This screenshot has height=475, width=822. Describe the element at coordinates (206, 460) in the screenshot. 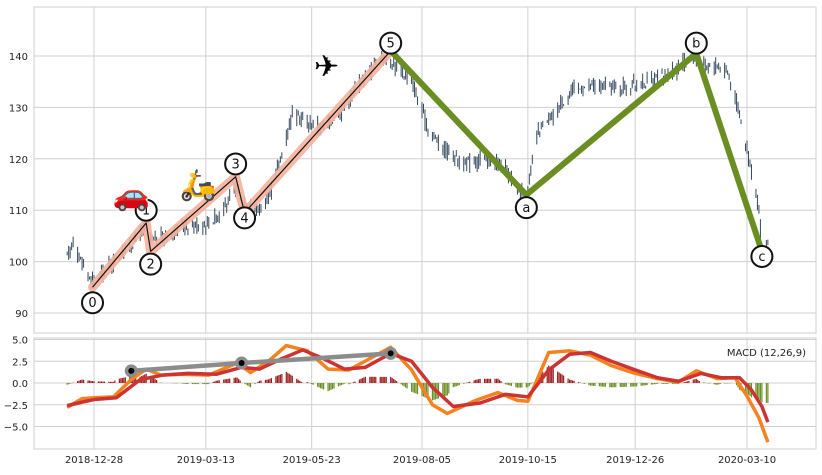

I see `x-tick-label: 2019-03-13` at that location.